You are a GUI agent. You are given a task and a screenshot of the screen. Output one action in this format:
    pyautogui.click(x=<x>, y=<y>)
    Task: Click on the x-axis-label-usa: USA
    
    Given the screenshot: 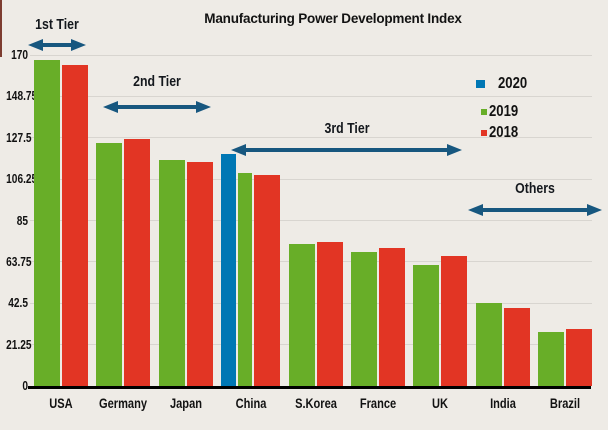 What is the action you would take?
    pyautogui.click(x=61, y=403)
    